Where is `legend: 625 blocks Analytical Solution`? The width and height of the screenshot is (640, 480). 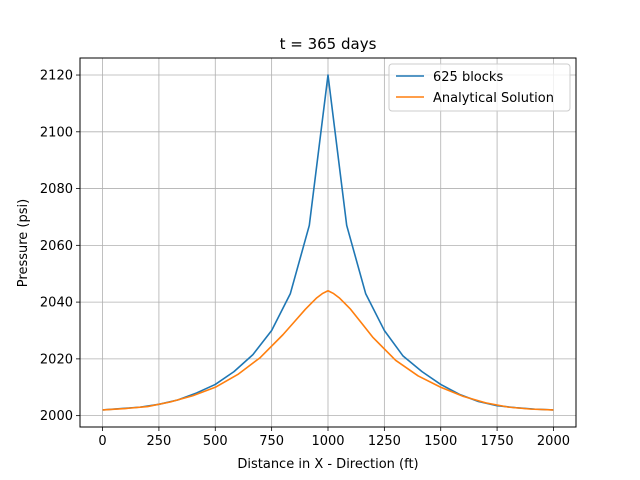
legend: 625 blocks Analytical Solution is located at coordinates (479, 87).